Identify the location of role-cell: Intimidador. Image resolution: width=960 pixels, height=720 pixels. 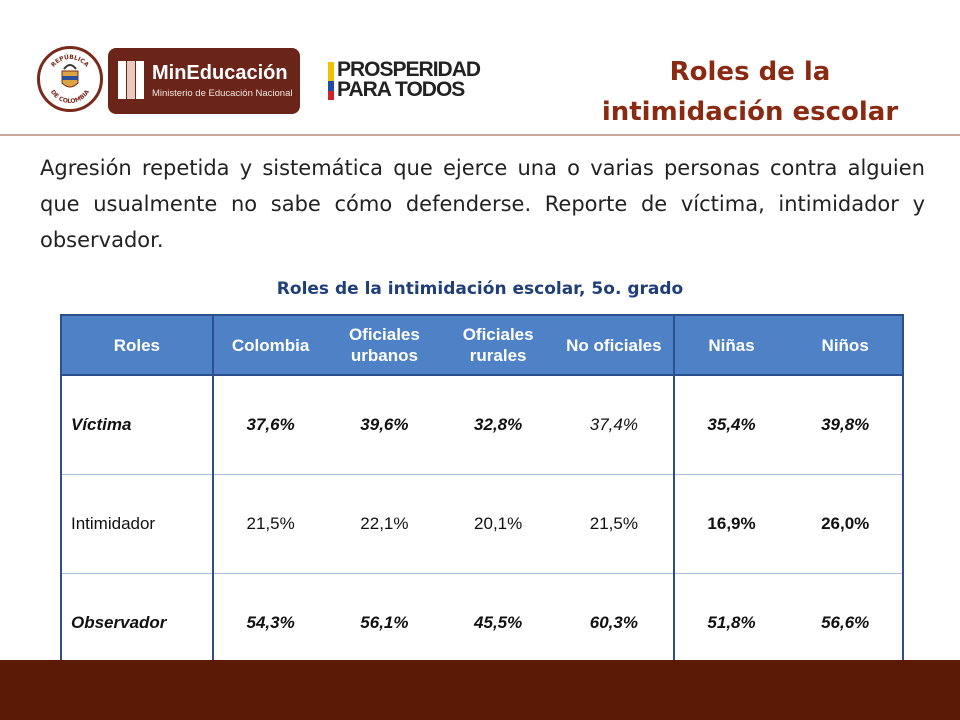
(137, 524).